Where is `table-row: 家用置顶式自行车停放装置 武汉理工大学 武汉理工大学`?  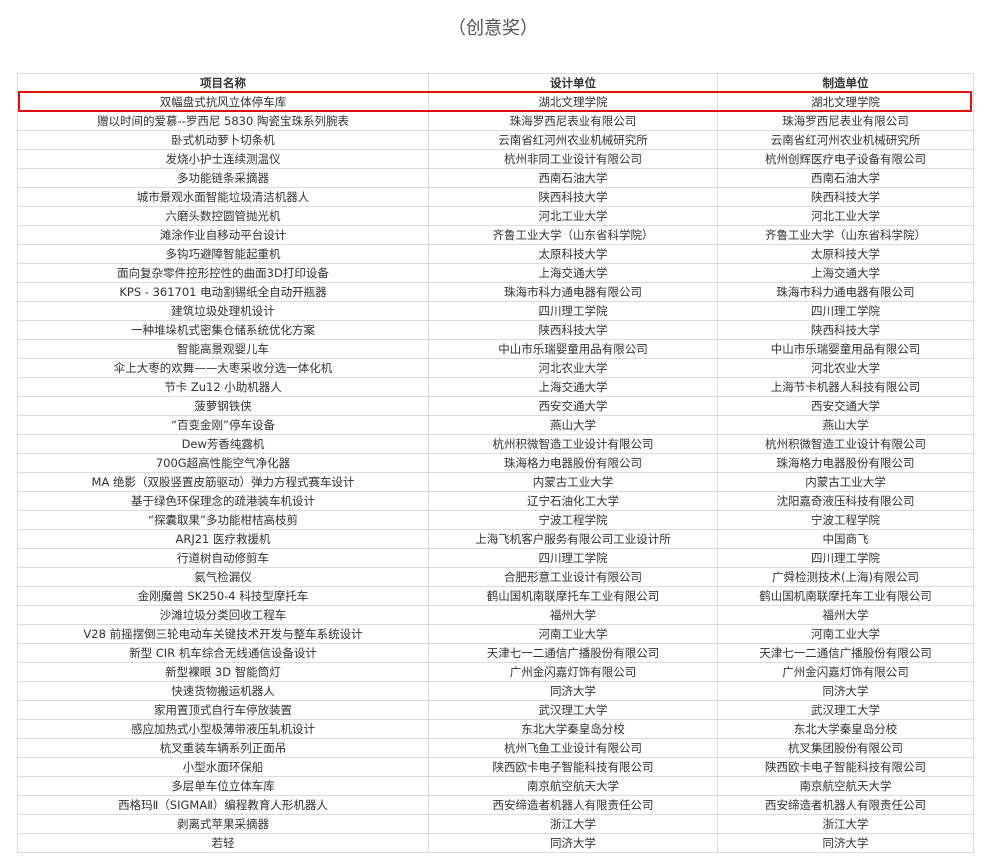
table-row: 家用置顶式自行车停放装置 武汉理工大学 武汉理工大学 is located at coordinates (495, 710).